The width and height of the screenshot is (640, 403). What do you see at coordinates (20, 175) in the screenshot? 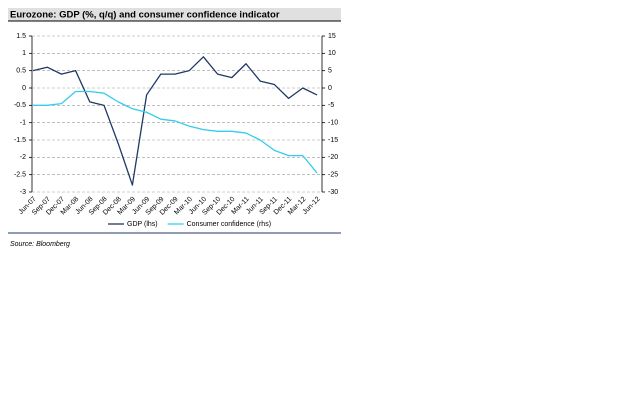
I see `y-tick-label: -2.5` at bounding box center [20, 175].